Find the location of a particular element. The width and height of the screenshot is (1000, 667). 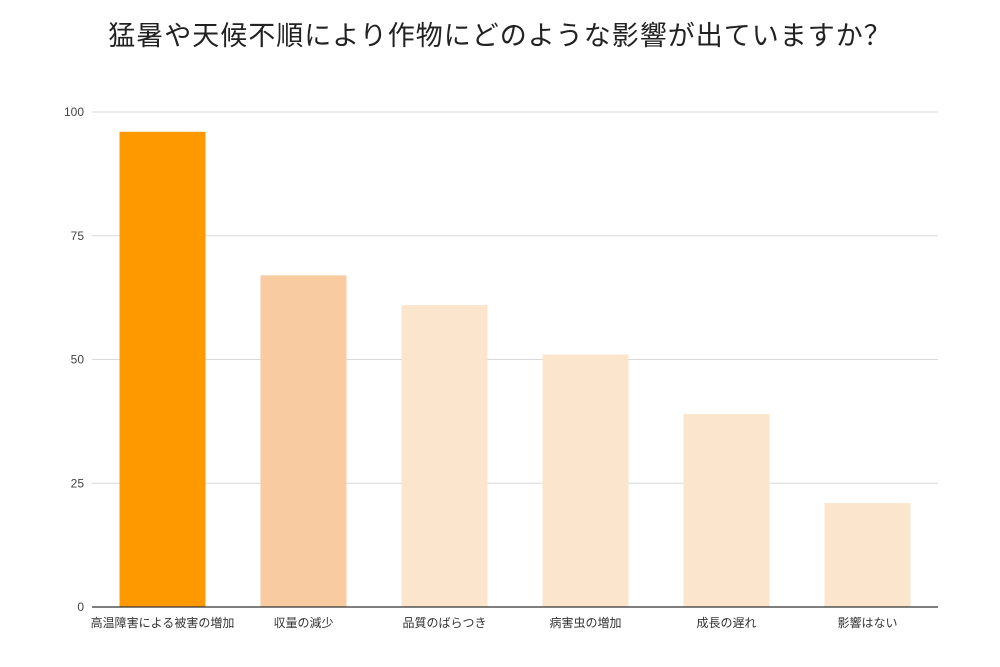

x-category-label-4: 病害虫の増加 is located at coordinates (585, 622).